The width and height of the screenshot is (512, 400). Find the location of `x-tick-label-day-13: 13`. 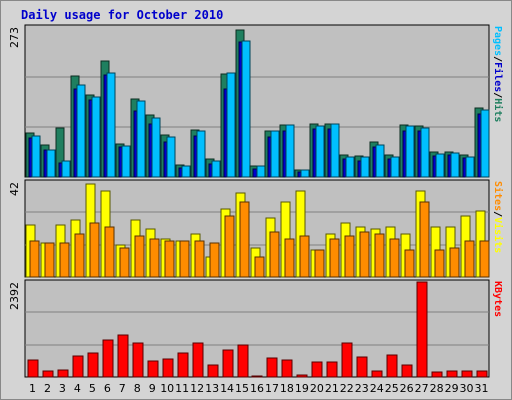

x-tick-label-day-13: 13 is located at coordinates (212, 388).